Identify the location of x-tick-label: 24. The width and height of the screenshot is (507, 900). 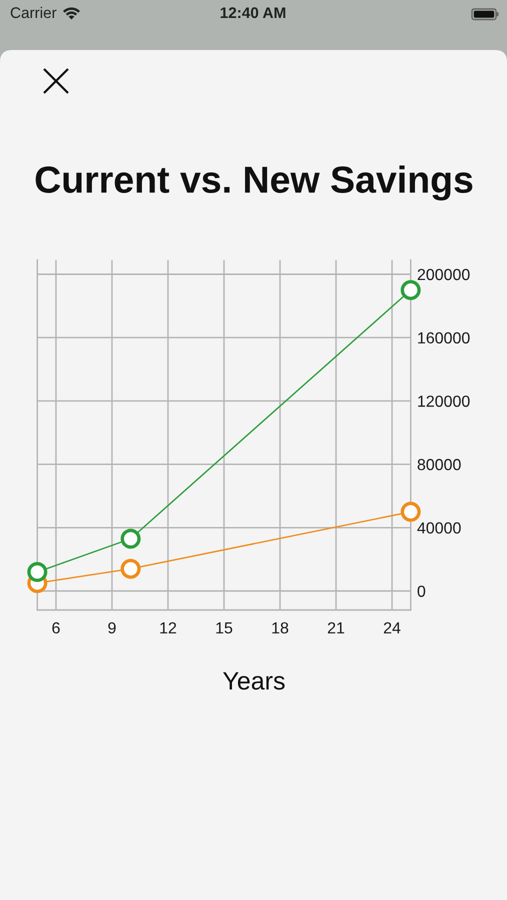
(392, 628).